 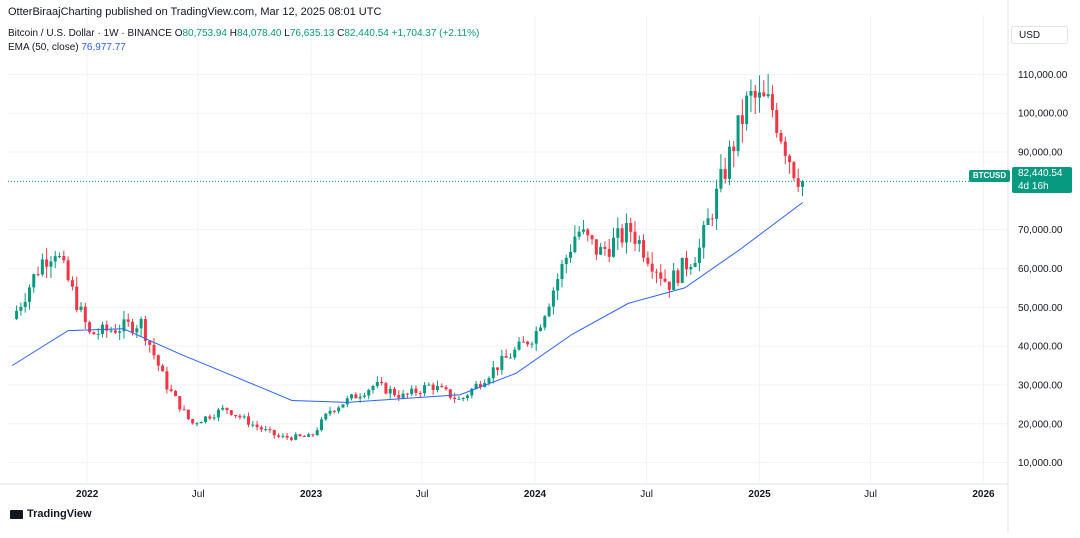 What do you see at coordinates (1043, 114) in the screenshot?
I see `y-tick-label: 100,000.00` at bounding box center [1043, 114].